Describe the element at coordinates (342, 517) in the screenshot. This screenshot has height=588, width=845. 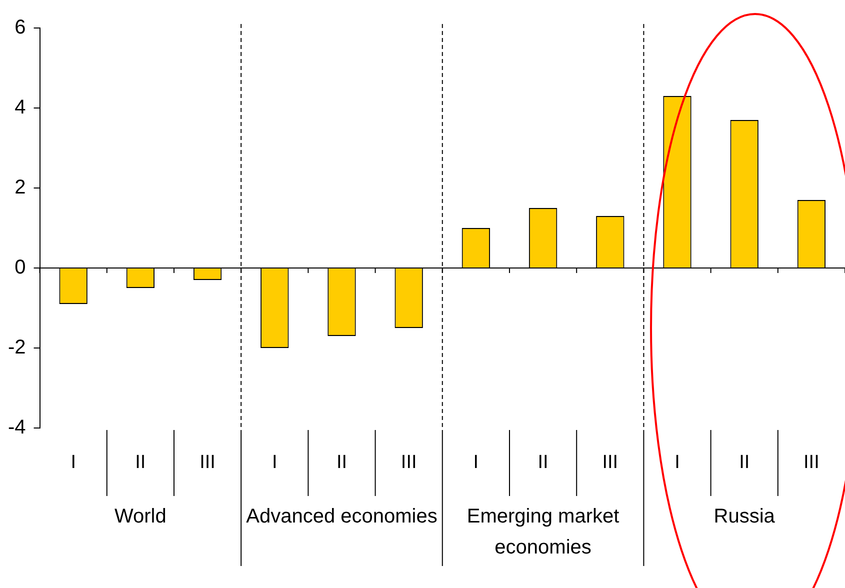
I see `text: Advanced economies` at that location.